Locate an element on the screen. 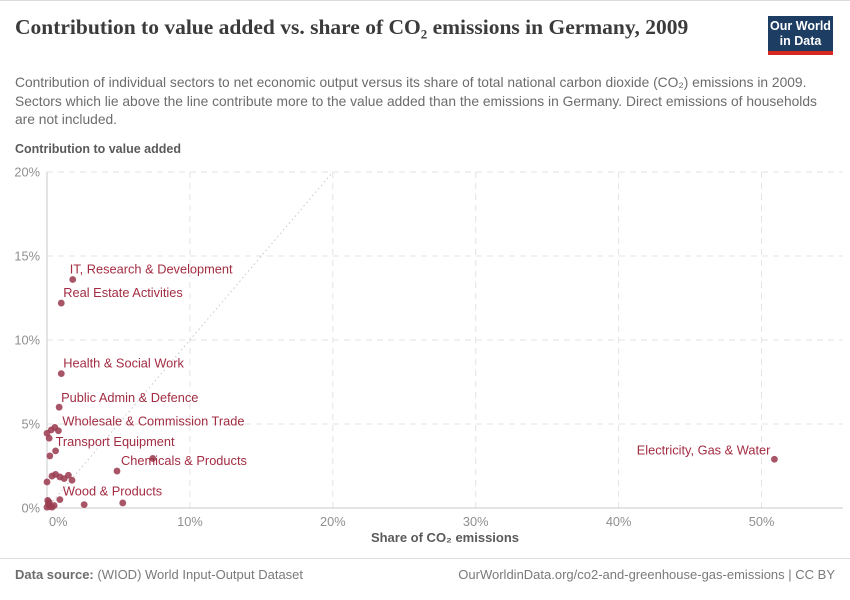  y-tick-label: 5% is located at coordinates (31, 424).